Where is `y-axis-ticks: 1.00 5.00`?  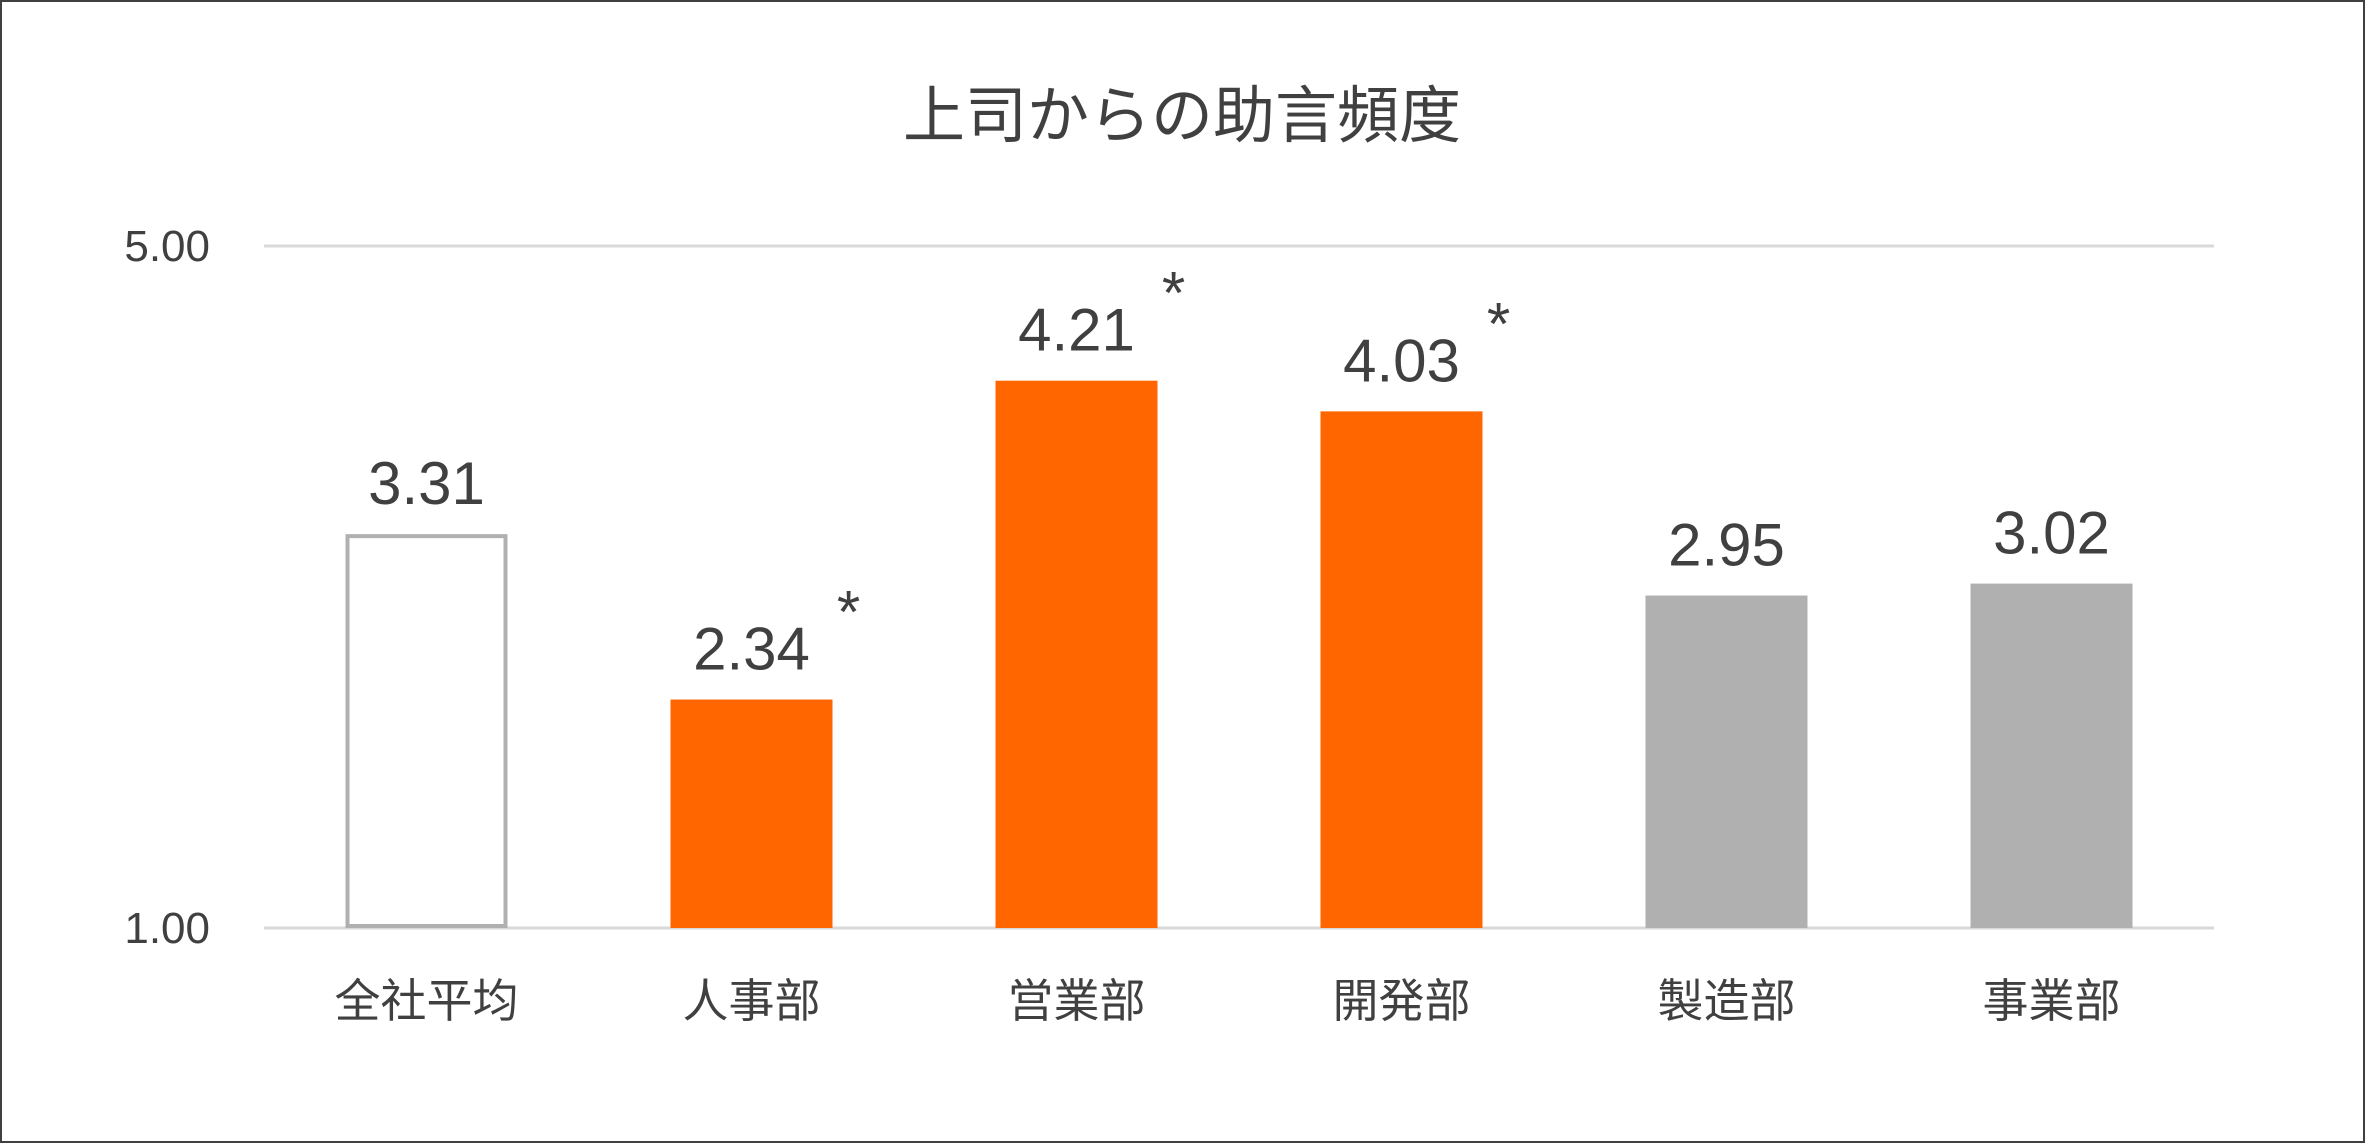 y-axis-ticks: 1.00 5.00 is located at coordinates (167, 587).